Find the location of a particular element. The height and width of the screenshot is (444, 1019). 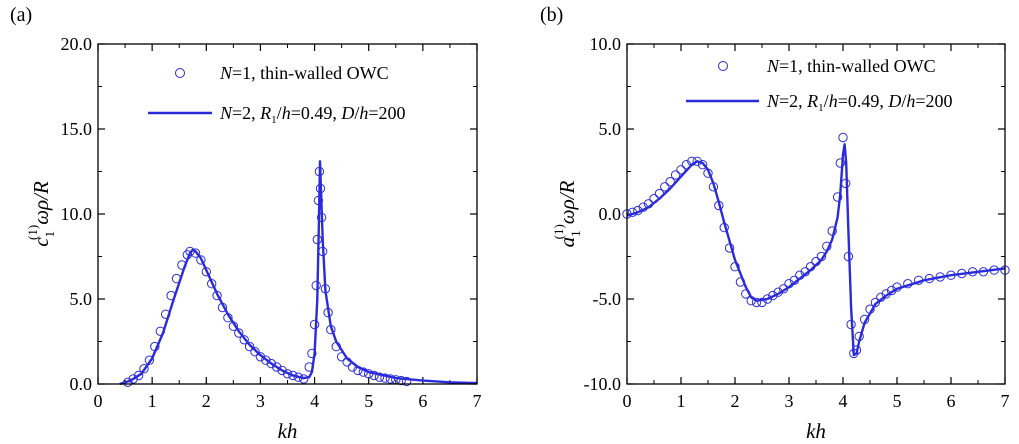

y-axis-label: c1(1)ωρ/R is located at coordinates (41, 214).